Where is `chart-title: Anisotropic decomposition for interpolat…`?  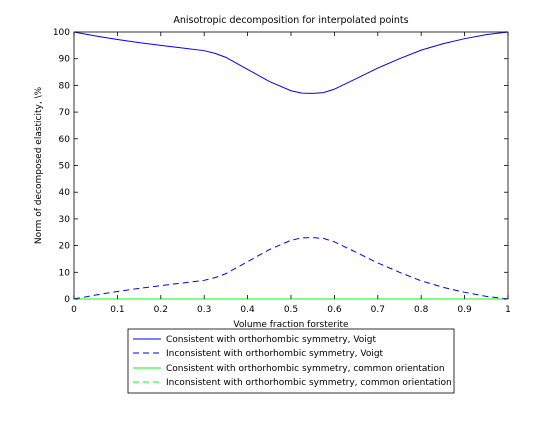 chart-title: Anisotropic decomposition for interpolat… is located at coordinates (290, 20).